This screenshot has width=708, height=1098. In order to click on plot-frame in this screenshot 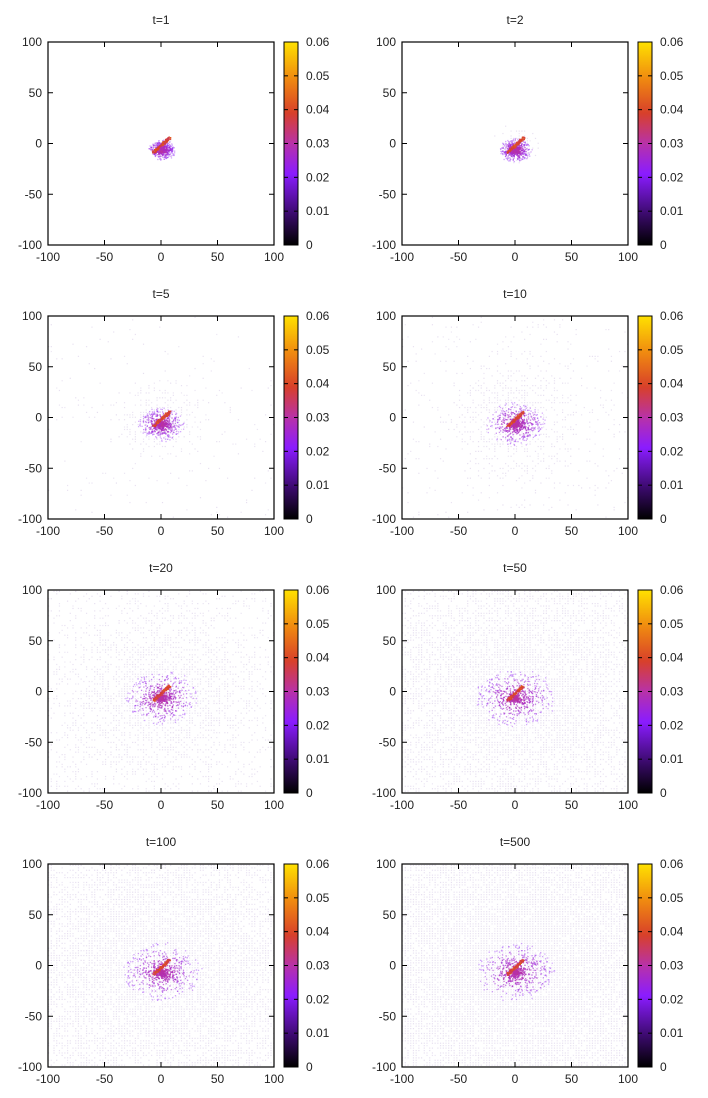, I will do `click(515, 965)`.